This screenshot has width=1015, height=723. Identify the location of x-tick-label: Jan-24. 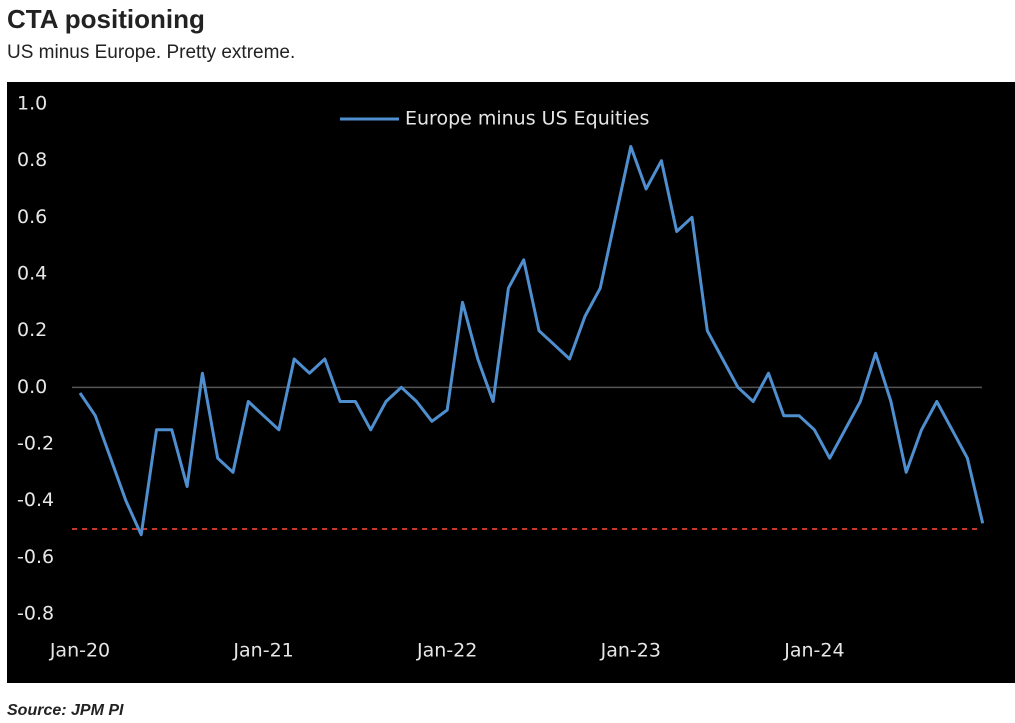
(813, 651).